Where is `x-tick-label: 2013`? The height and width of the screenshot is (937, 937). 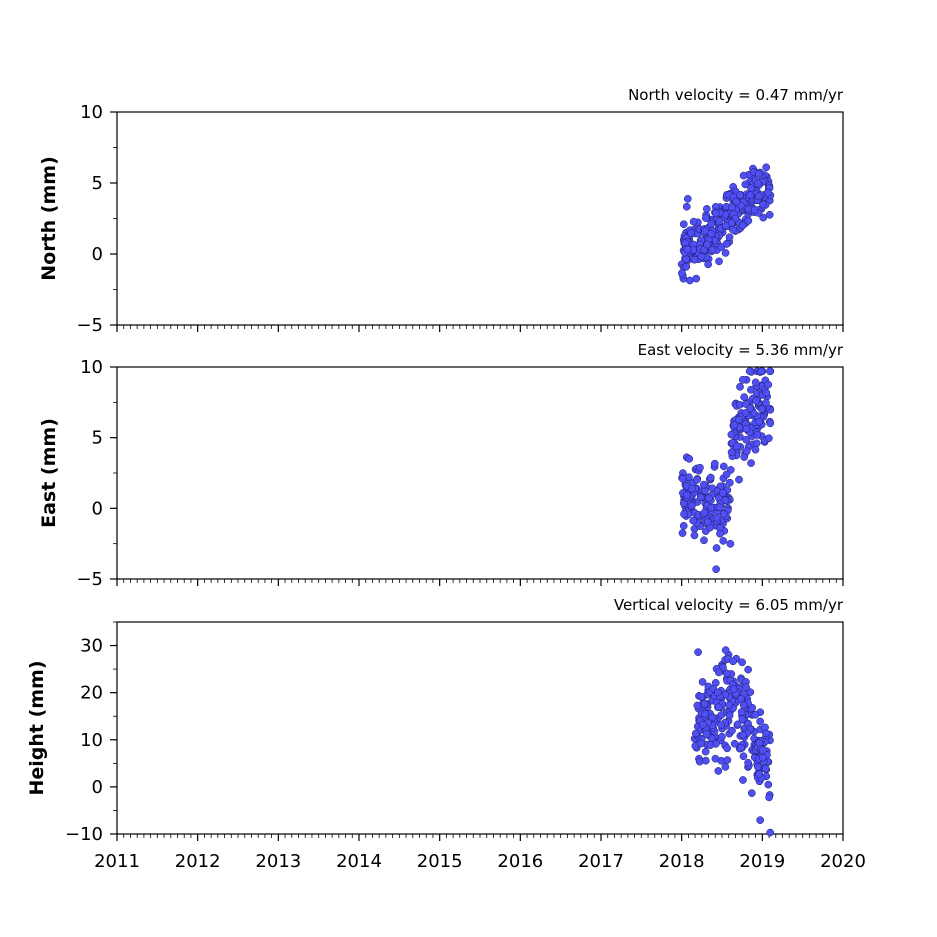
x-tick-label: 2013 is located at coordinates (278, 861).